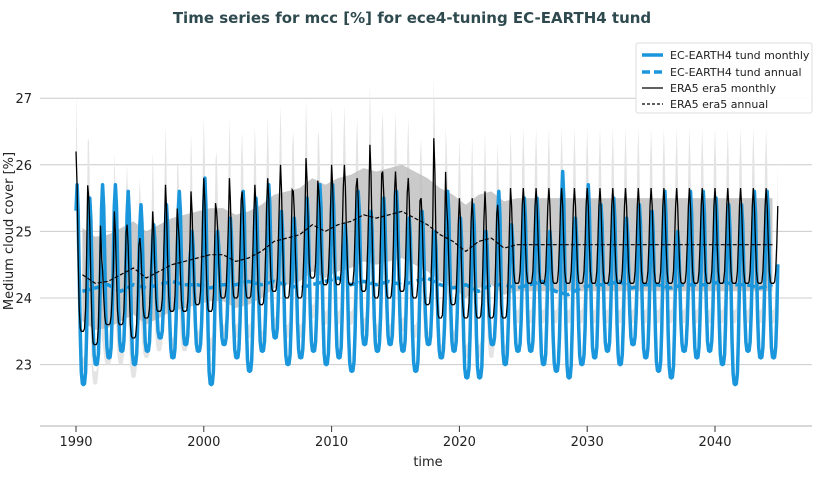 This screenshot has height=478, width=825. What do you see at coordinates (75, 442) in the screenshot?
I see `x-tick-label: 1990` at bounding box center [75, 442].